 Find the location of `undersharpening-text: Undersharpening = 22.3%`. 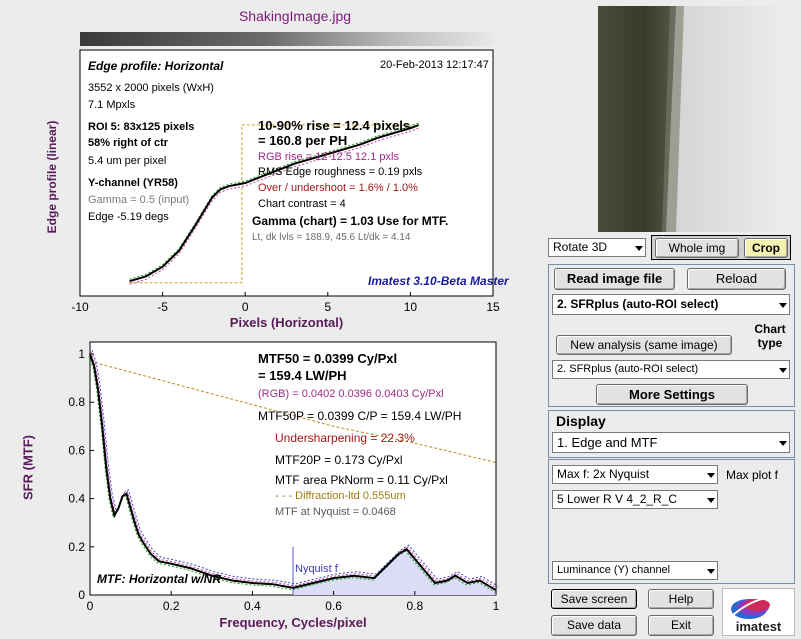

undersharpening-text: Undersharpening = 22.3% is located at coordinates (345, 438).